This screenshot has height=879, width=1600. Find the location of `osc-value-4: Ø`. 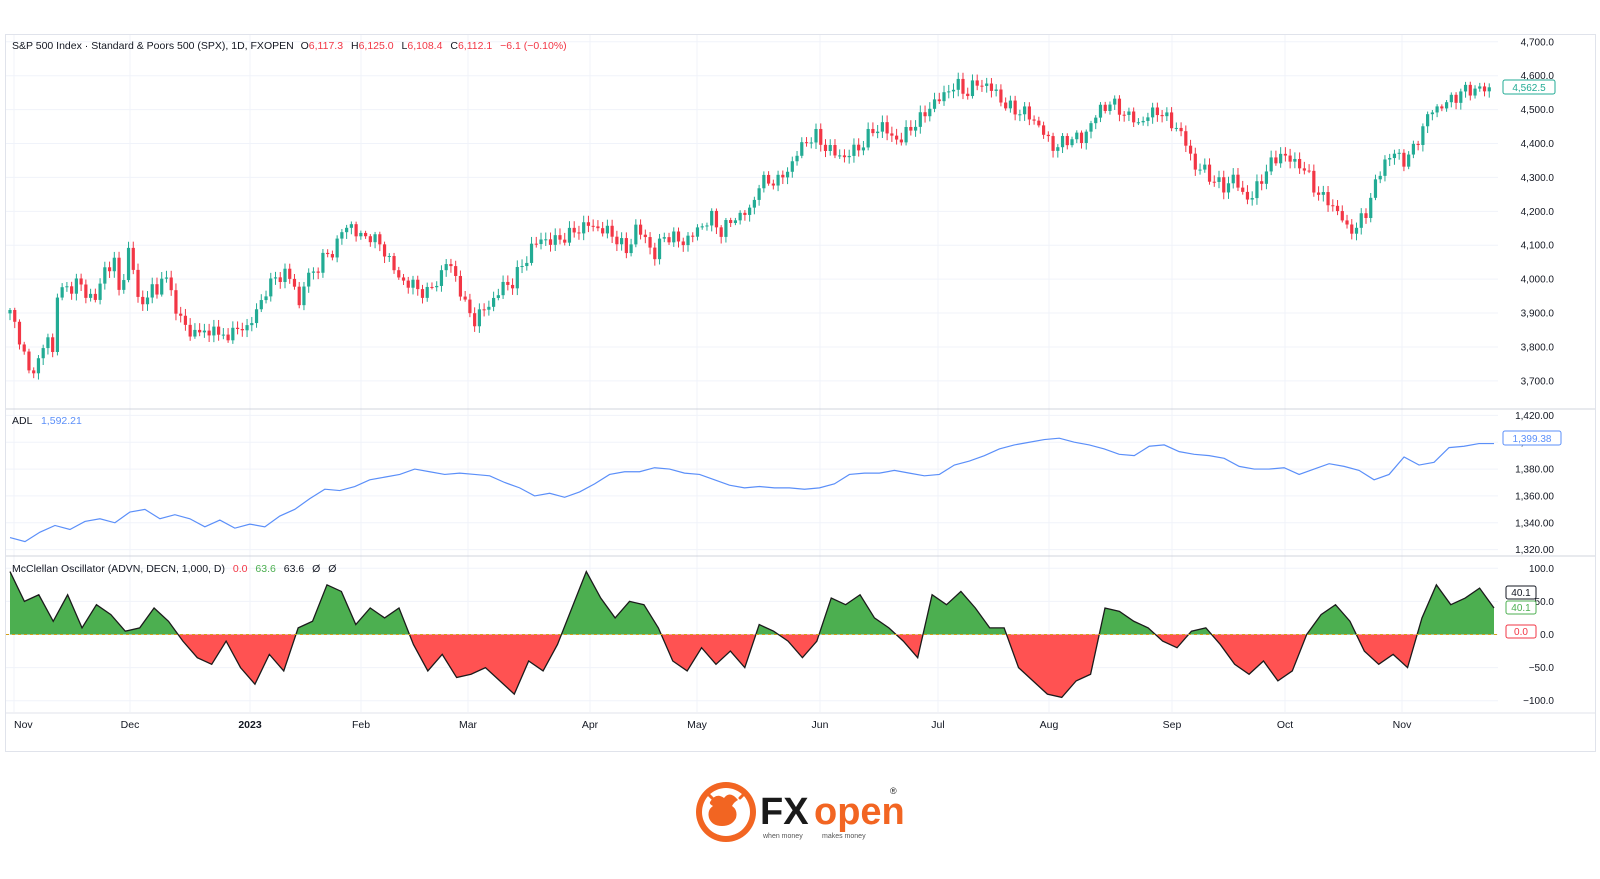

osc-value-4: Ø is located at coordinates (316, 569).